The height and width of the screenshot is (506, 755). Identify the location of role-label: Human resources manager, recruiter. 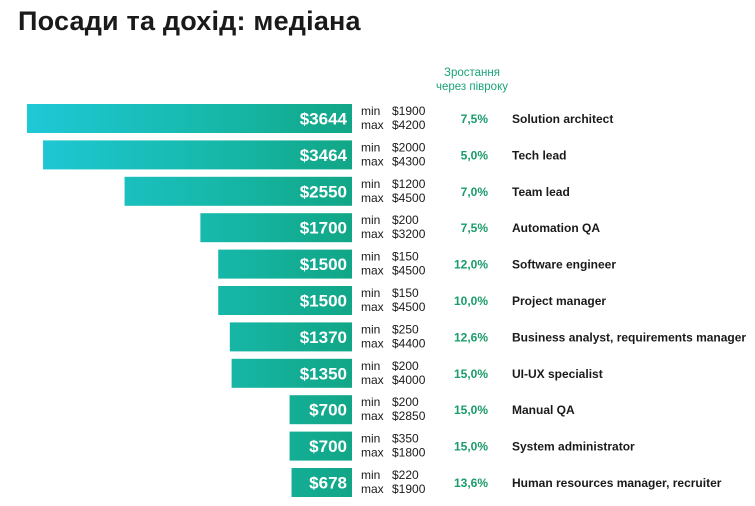
(617, 483).